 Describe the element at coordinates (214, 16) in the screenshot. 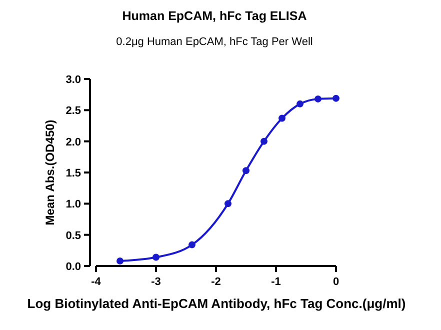

I see `chart-title: Human EpCAM, hFc Tag ELISA` at that location.